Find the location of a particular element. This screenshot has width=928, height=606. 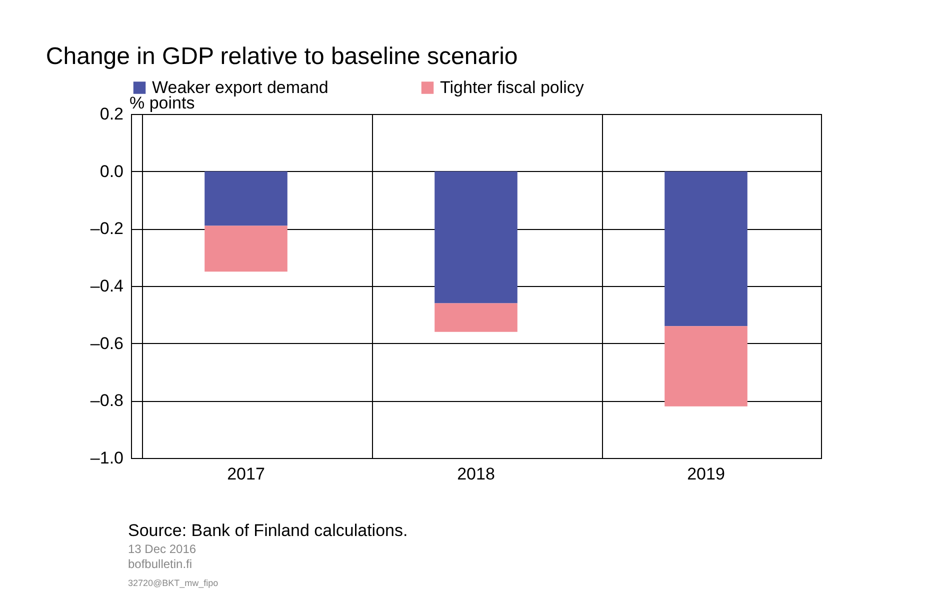

text: 13 Dec 2016 is located at coordinates (163, 549).